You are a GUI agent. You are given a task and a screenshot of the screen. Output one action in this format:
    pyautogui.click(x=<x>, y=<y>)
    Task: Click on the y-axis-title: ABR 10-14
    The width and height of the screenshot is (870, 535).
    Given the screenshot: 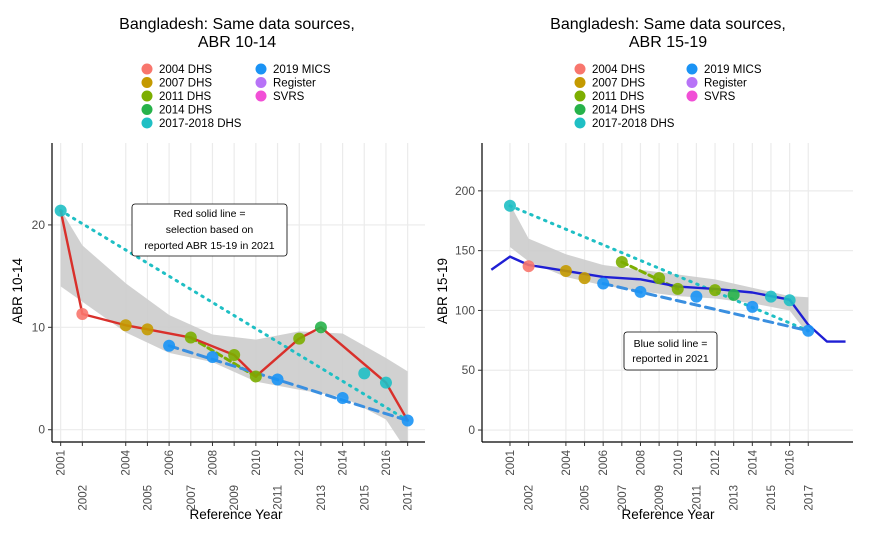 What is the action you would take?
    pyautogui.click(x=17, y=290)
    